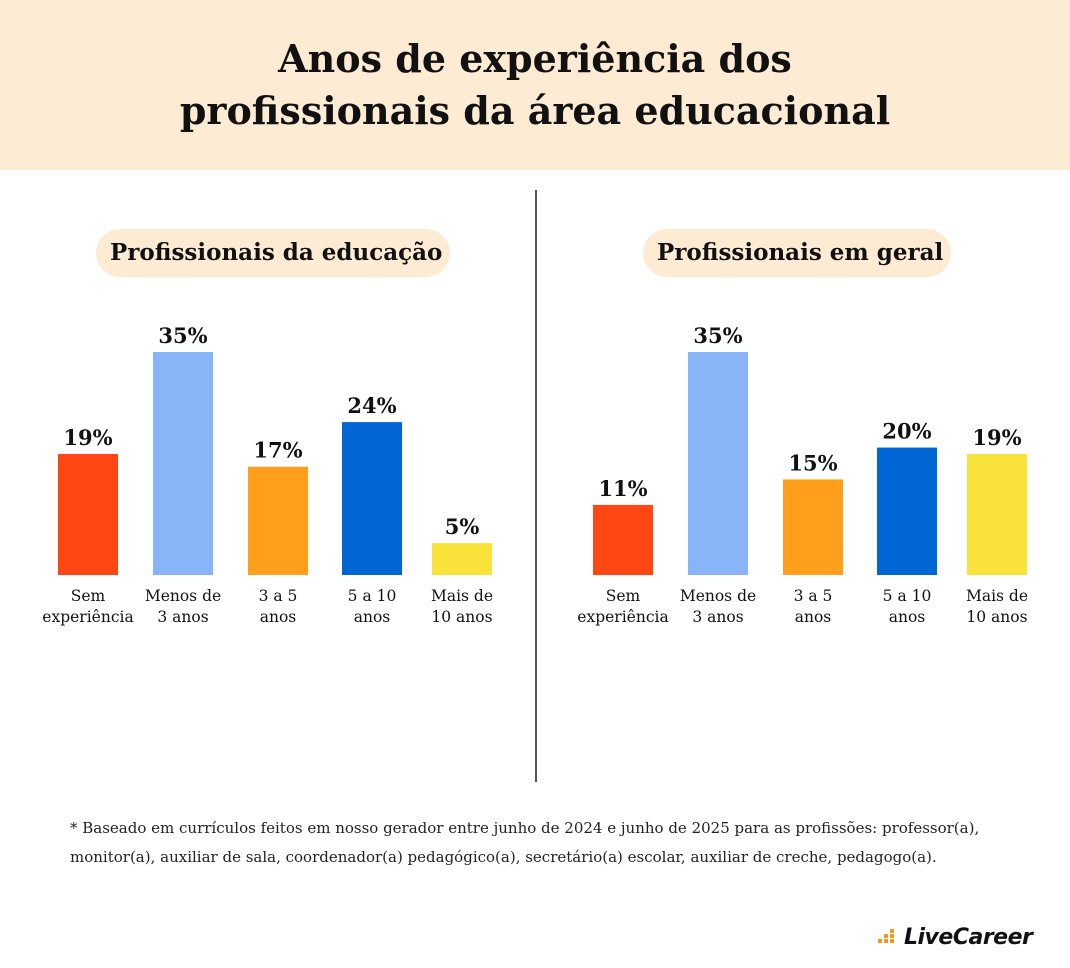 This screenshot has height=968, width=1070. What do you see at coordinates (889, 937) in the screenshot?
I see `livecareer-dots-icon` at bounding box center [889, 937].